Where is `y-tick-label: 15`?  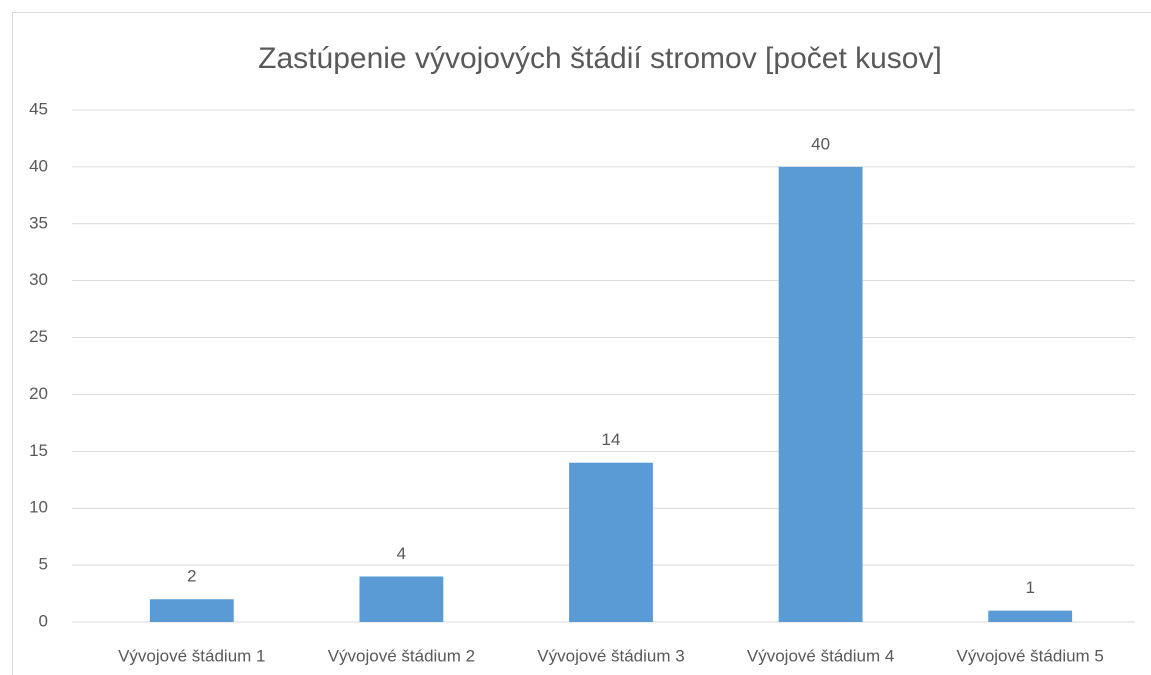
y-tick-label: 15 is located at coordinates (38, 450).